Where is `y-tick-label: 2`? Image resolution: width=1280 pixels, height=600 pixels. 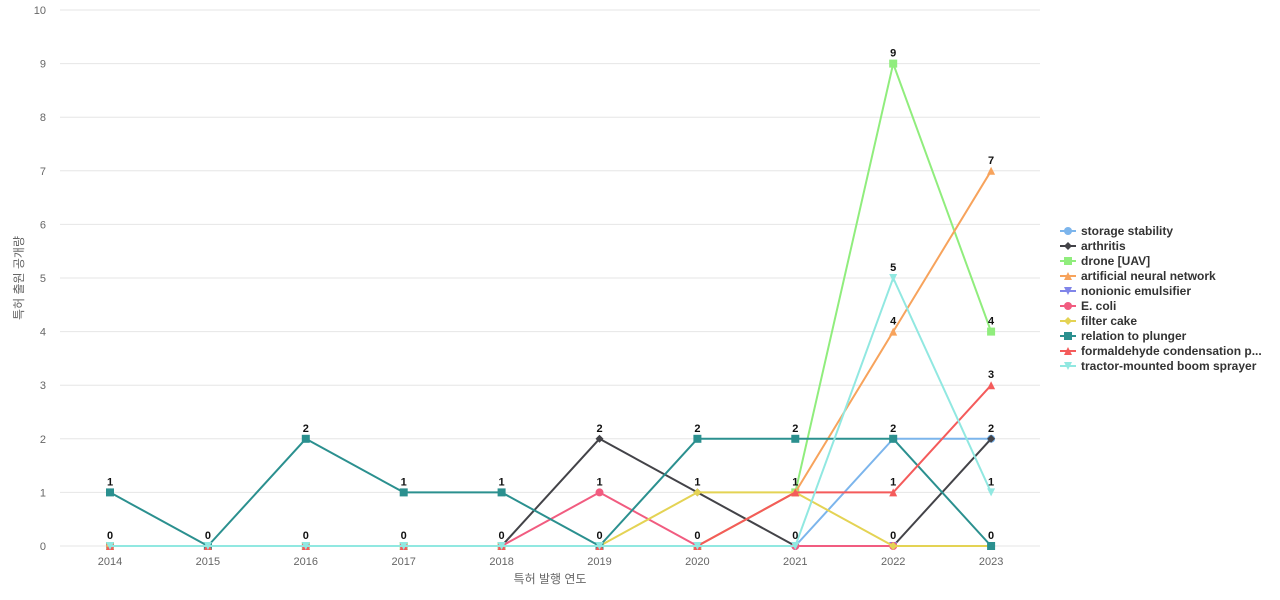
y-tick-label: 2 is located at coordinates (43, 440).